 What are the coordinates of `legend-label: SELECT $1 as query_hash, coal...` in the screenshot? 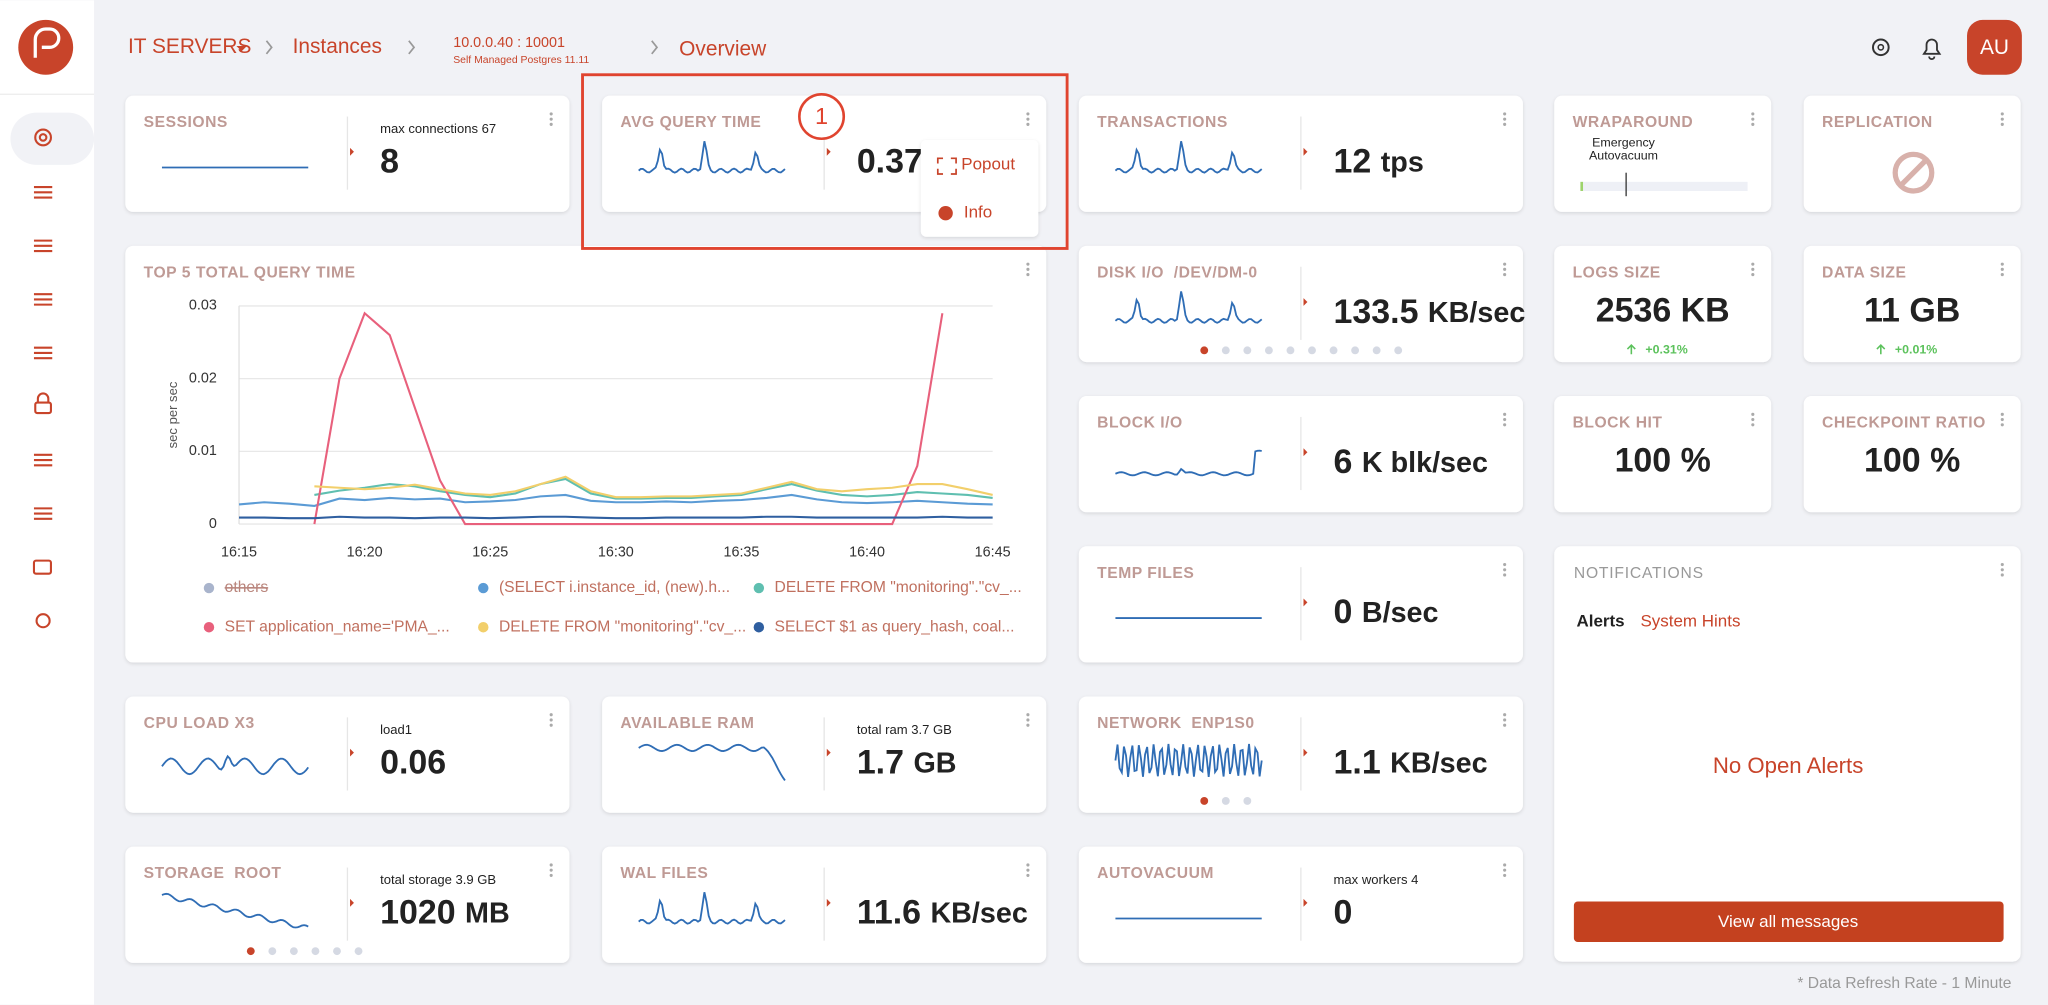 It's located at (895, 626).